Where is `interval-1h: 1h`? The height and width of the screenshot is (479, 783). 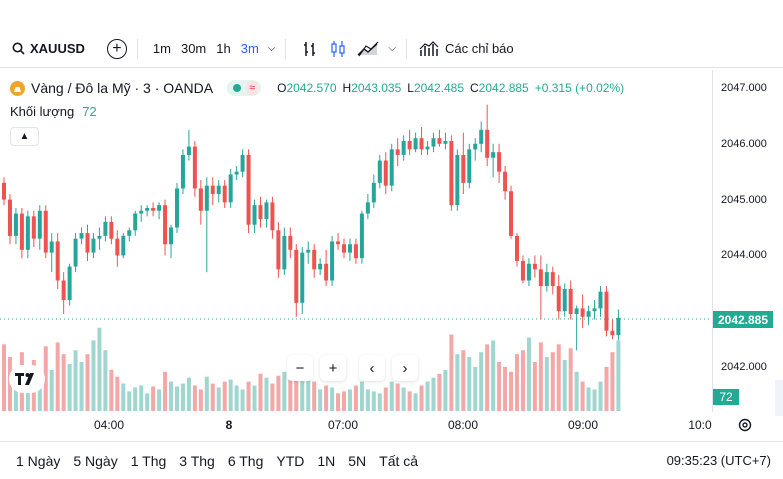 interval-1h: 1h is located at coordinates (223, 48).